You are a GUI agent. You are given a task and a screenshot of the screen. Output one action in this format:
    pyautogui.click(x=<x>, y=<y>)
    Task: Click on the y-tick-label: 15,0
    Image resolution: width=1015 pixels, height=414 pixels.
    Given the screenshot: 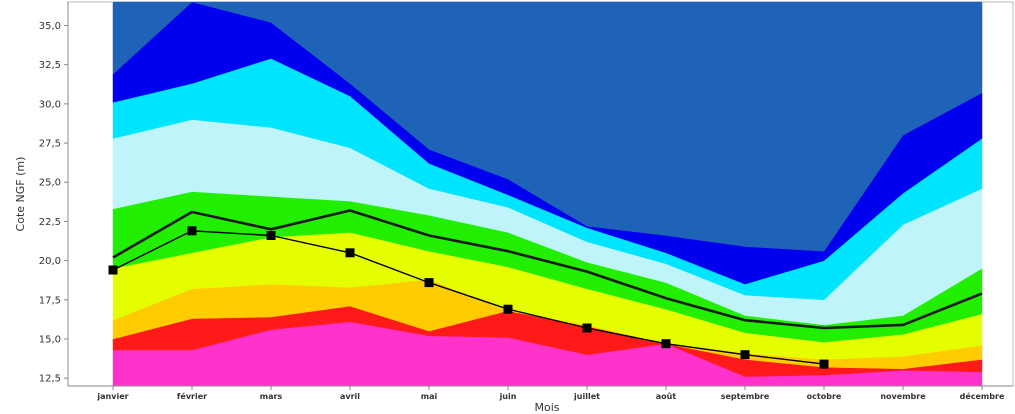 What is the action you would take?
    pyautogui.click(x=50, y=339)
    